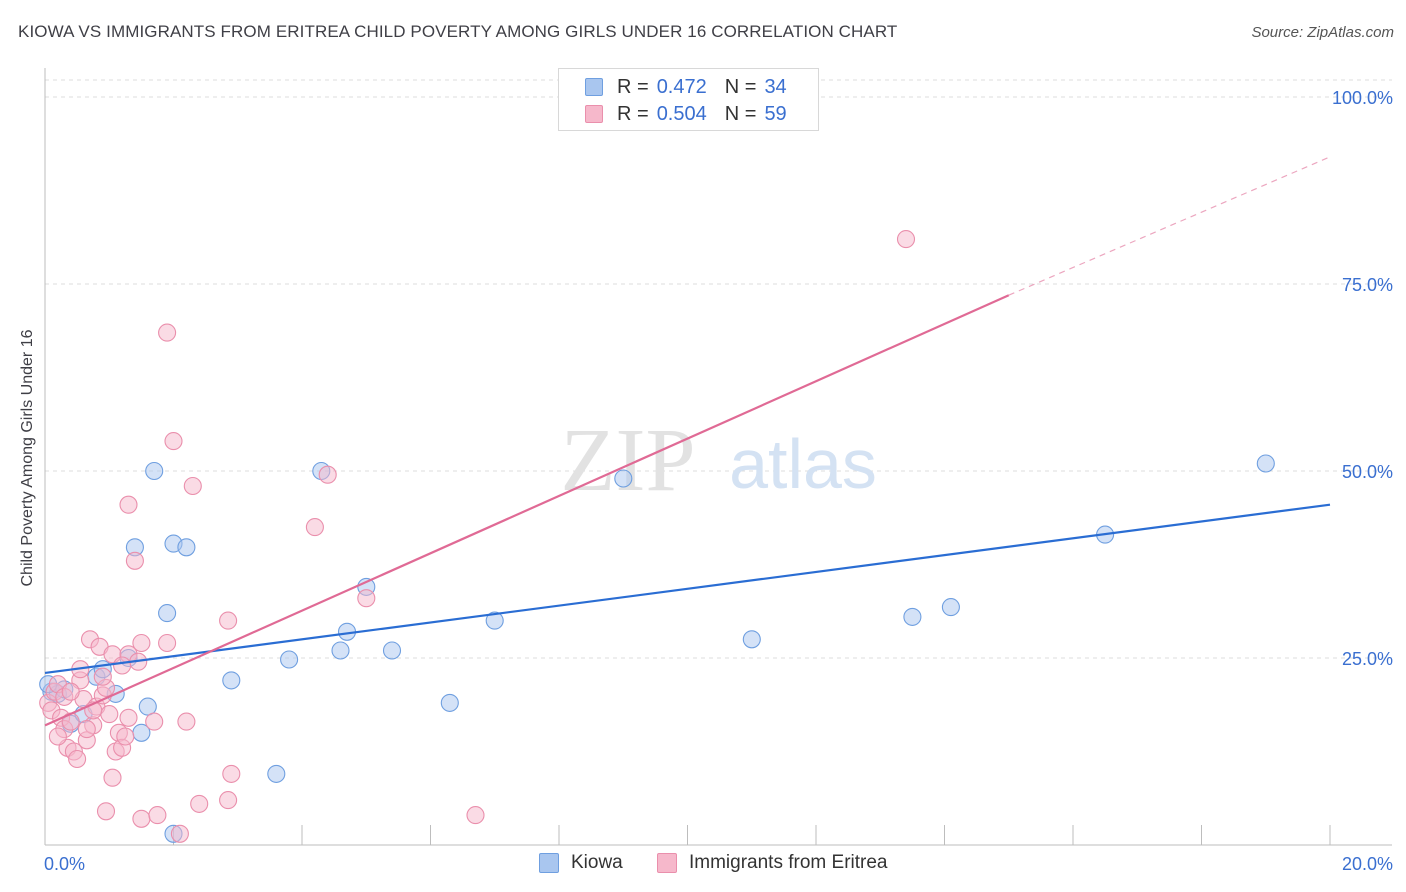 The width and height of the screenshot is (1406, 892). What do you see at coordinates (775, 86) in the screenshot?
I see `legend-n-value: 34` at bounding box center [775, 86].